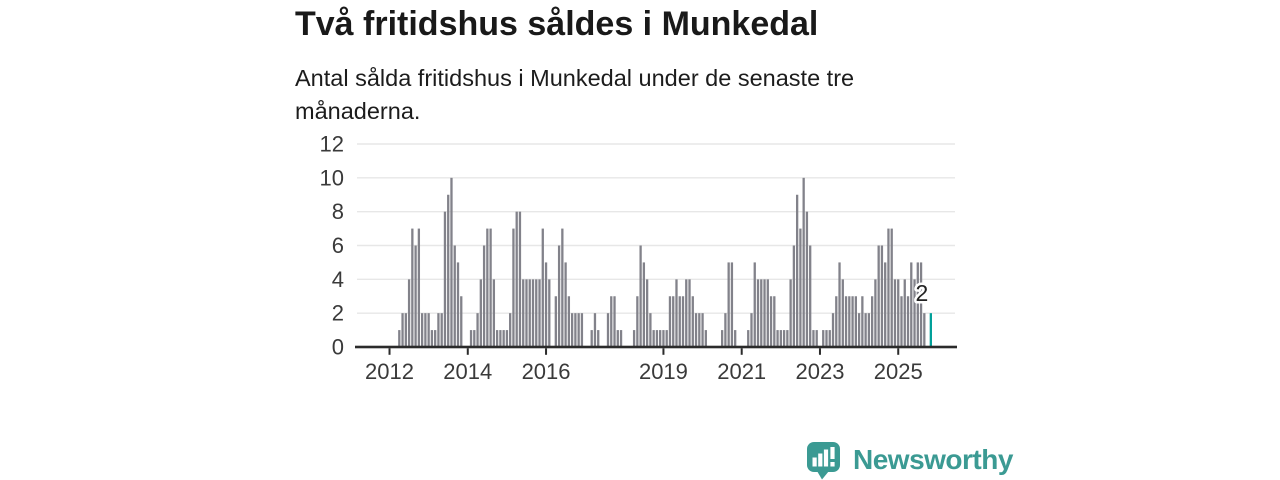 The image size is (1280, 480). I want to click on highlight-value-label: 2, so click(922, 293).